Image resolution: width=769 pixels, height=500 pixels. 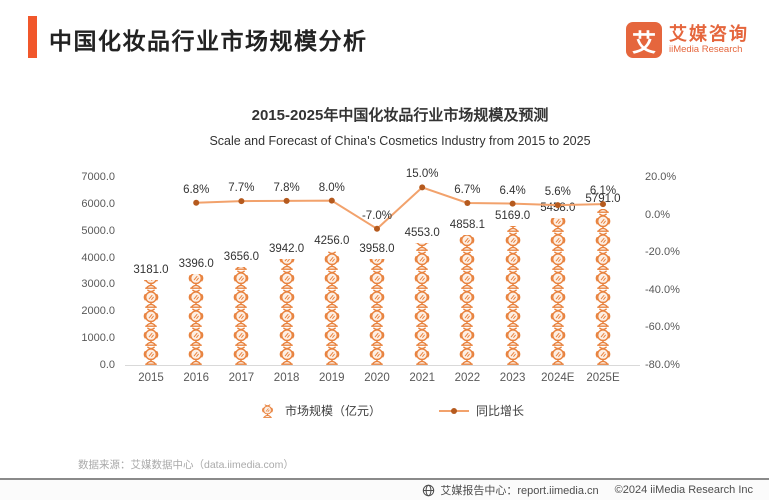 What do you see at coordinates (196, 263) in the screenshot?
I see `bar-value-label: 3396.0` at bounding box center [196, 263].